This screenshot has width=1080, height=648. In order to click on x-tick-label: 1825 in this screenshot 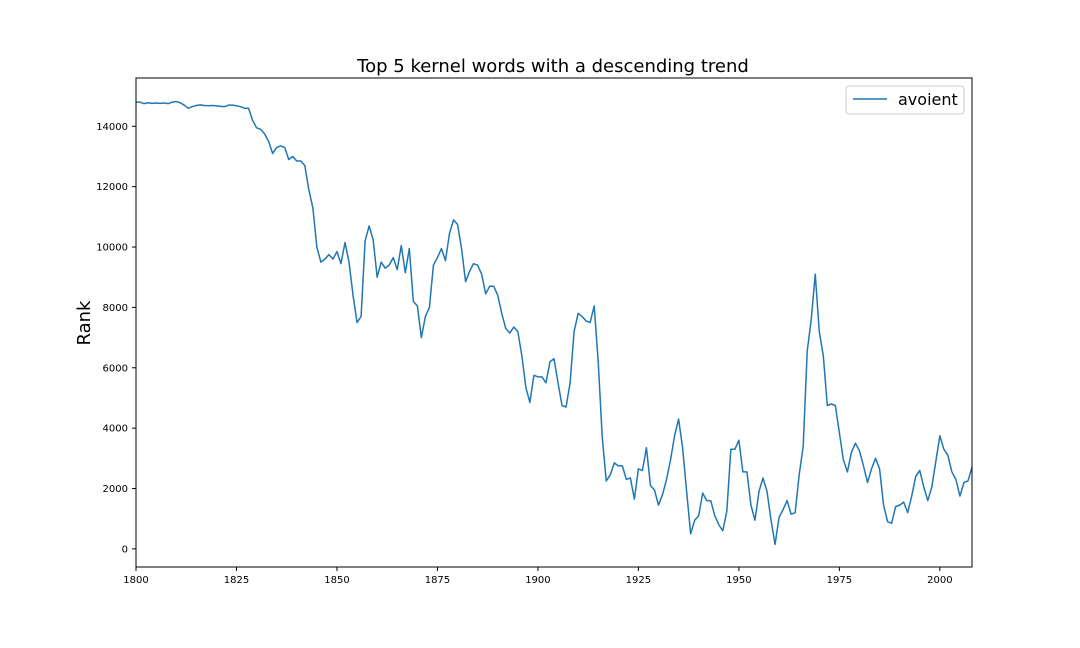, I will do `click(236, 580)`.